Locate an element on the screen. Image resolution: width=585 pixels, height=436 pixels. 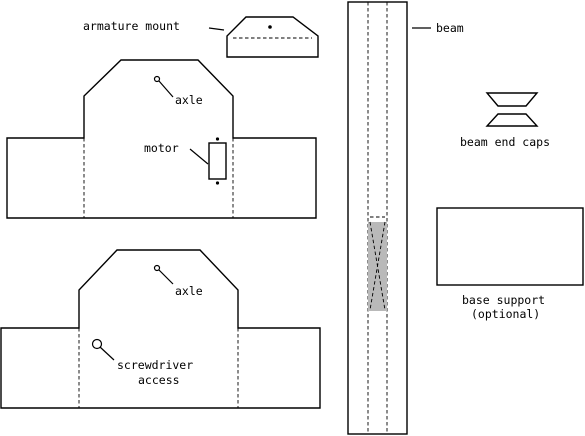
screwdriver-access-hole is located at coordinates (97, 344).